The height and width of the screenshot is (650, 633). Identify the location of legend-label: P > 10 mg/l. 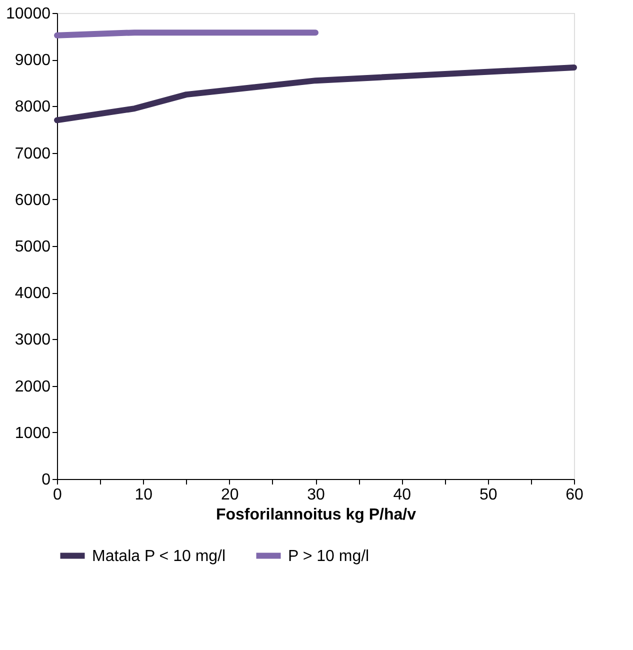
(329, 556).